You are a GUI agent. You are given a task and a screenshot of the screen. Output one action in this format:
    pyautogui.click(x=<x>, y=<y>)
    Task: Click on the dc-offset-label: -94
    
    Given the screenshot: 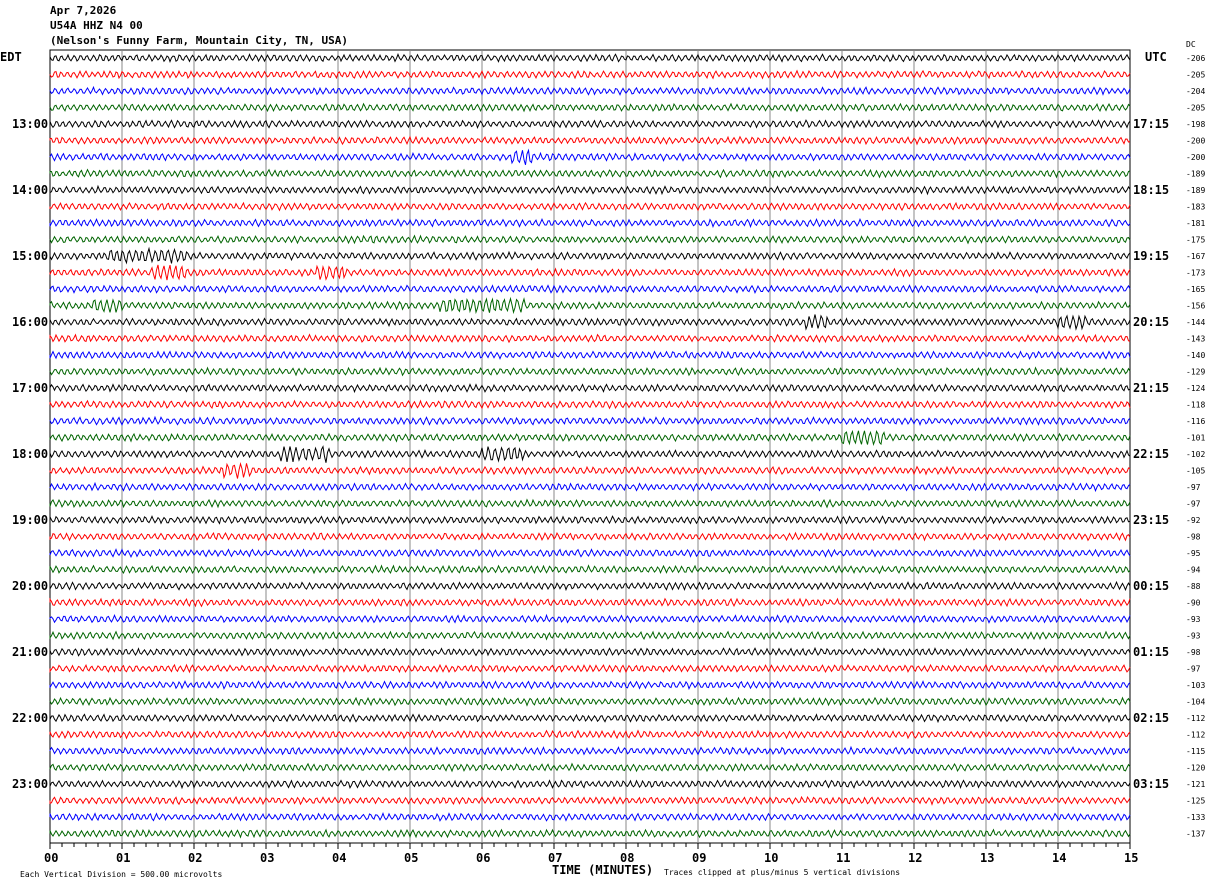 What is the action you would take?
    pyautogui.click(x=1193, y=570)
    